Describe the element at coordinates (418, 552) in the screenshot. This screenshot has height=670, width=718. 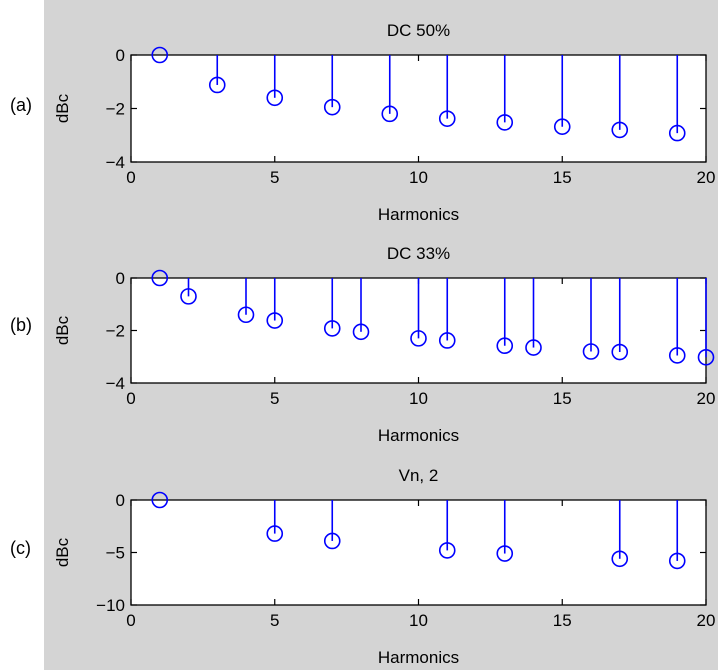
I see `plot-area` at that location.